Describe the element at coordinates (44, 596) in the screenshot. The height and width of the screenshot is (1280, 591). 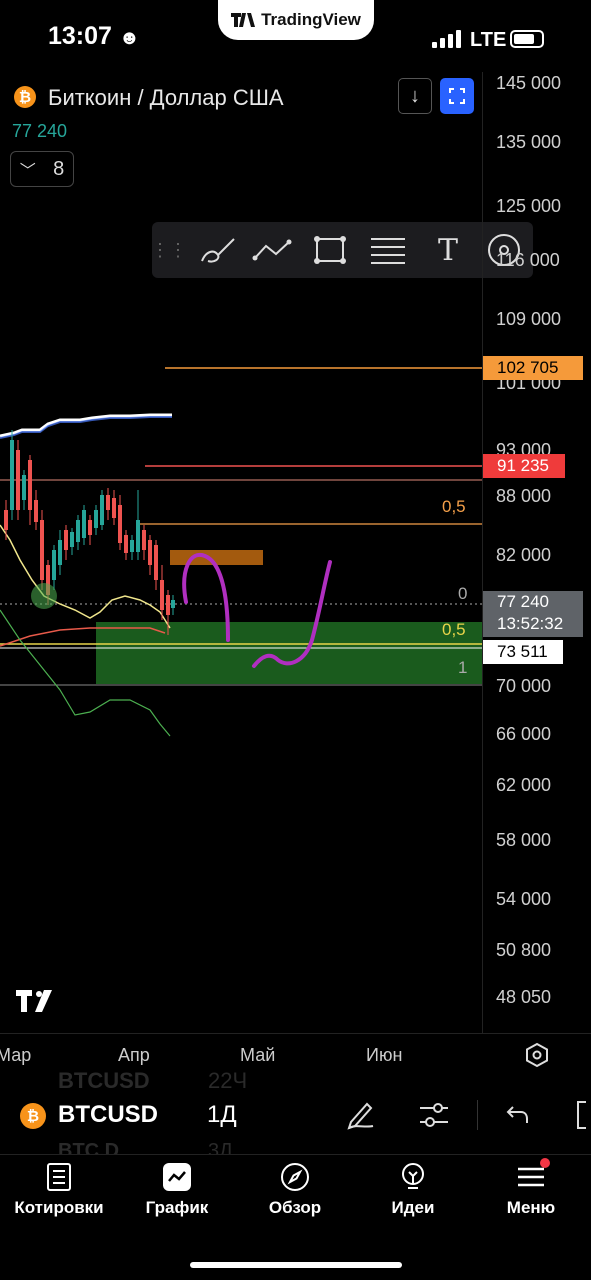
I see `green-circle-marker` at that location.